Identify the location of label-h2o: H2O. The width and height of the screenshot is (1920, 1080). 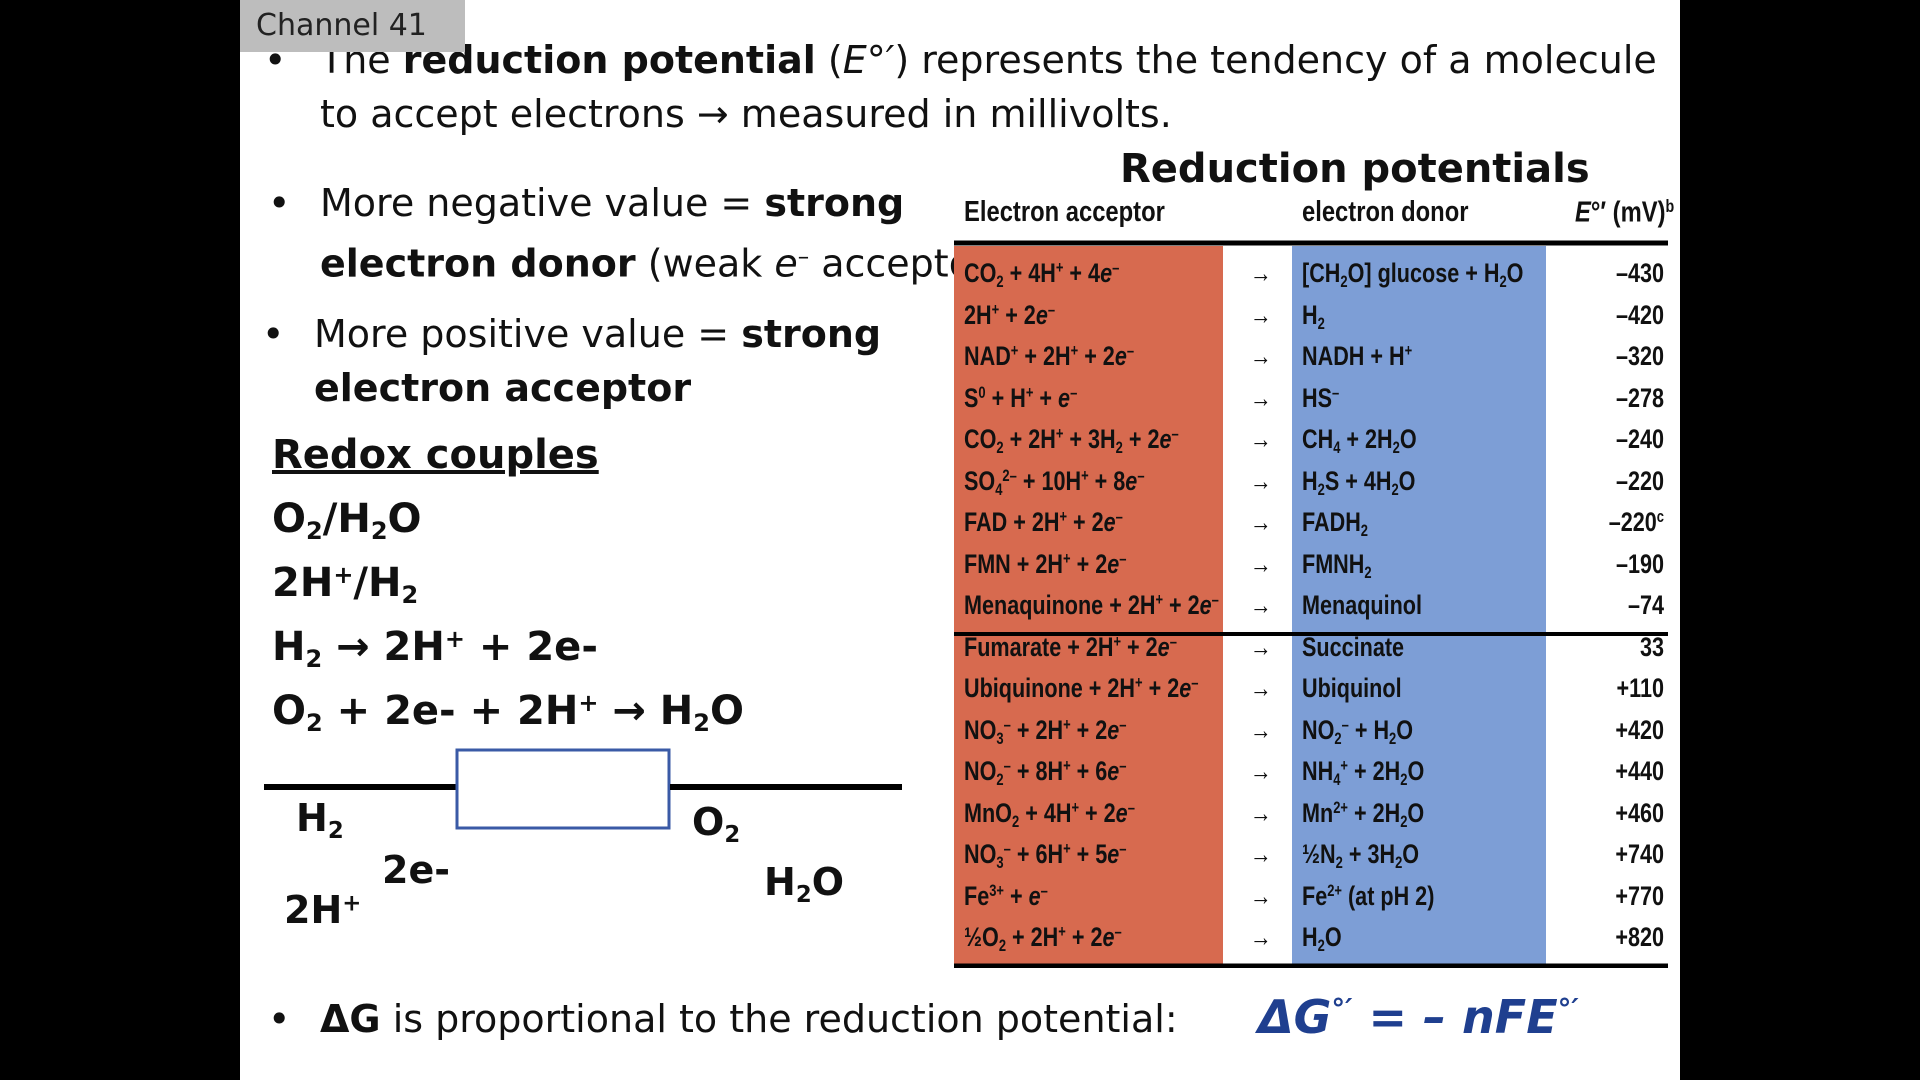
(804, 884).